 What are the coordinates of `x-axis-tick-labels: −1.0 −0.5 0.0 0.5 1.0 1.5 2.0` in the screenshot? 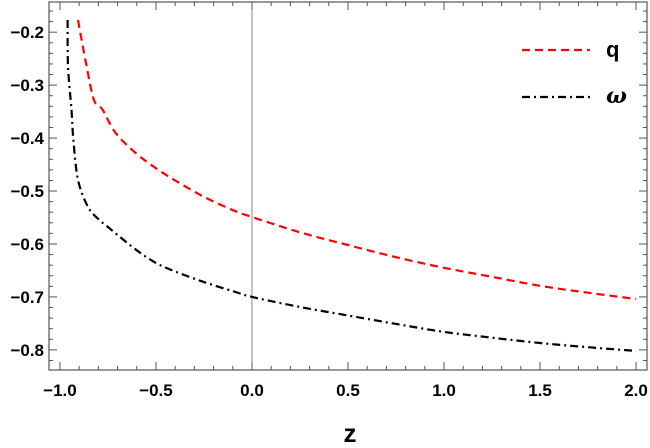 It's located at (345, 390).